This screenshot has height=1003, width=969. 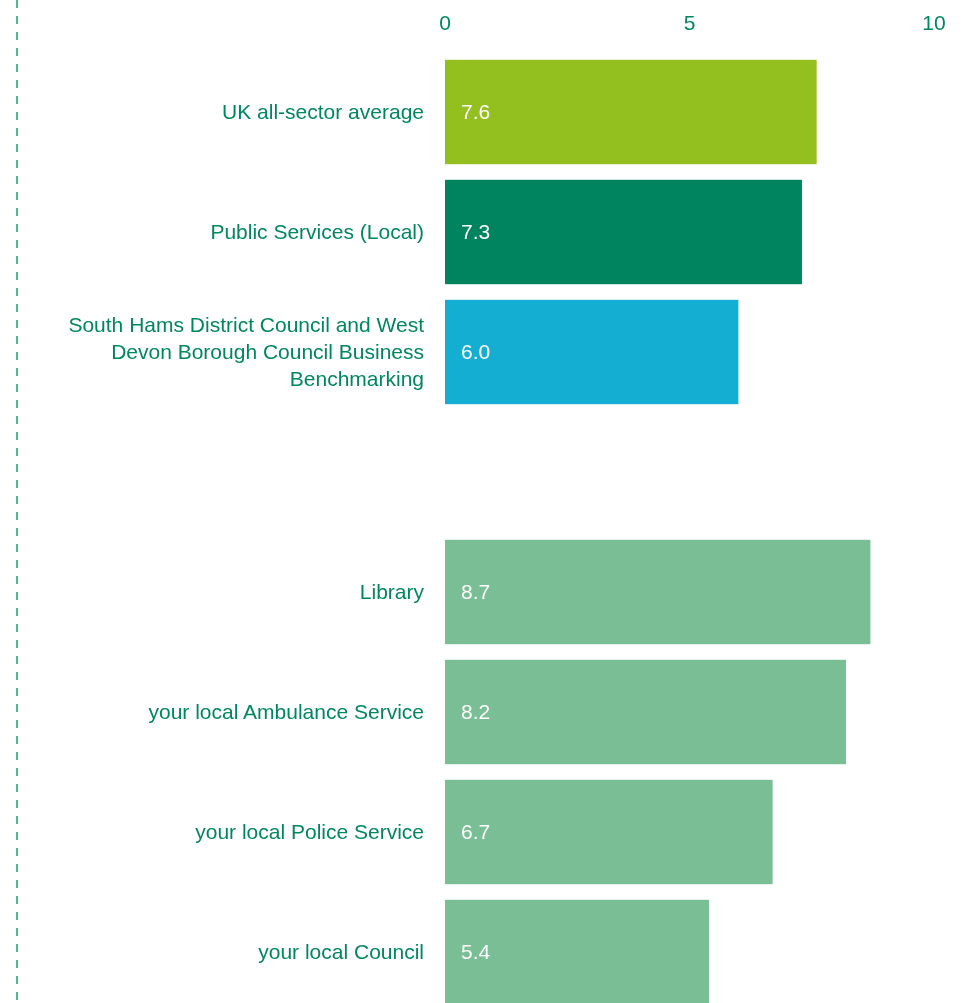 What do you see at coordinates (476, 591) in the screenshot?
I see `data-label: 8.7` at bounding box center [476, 591].